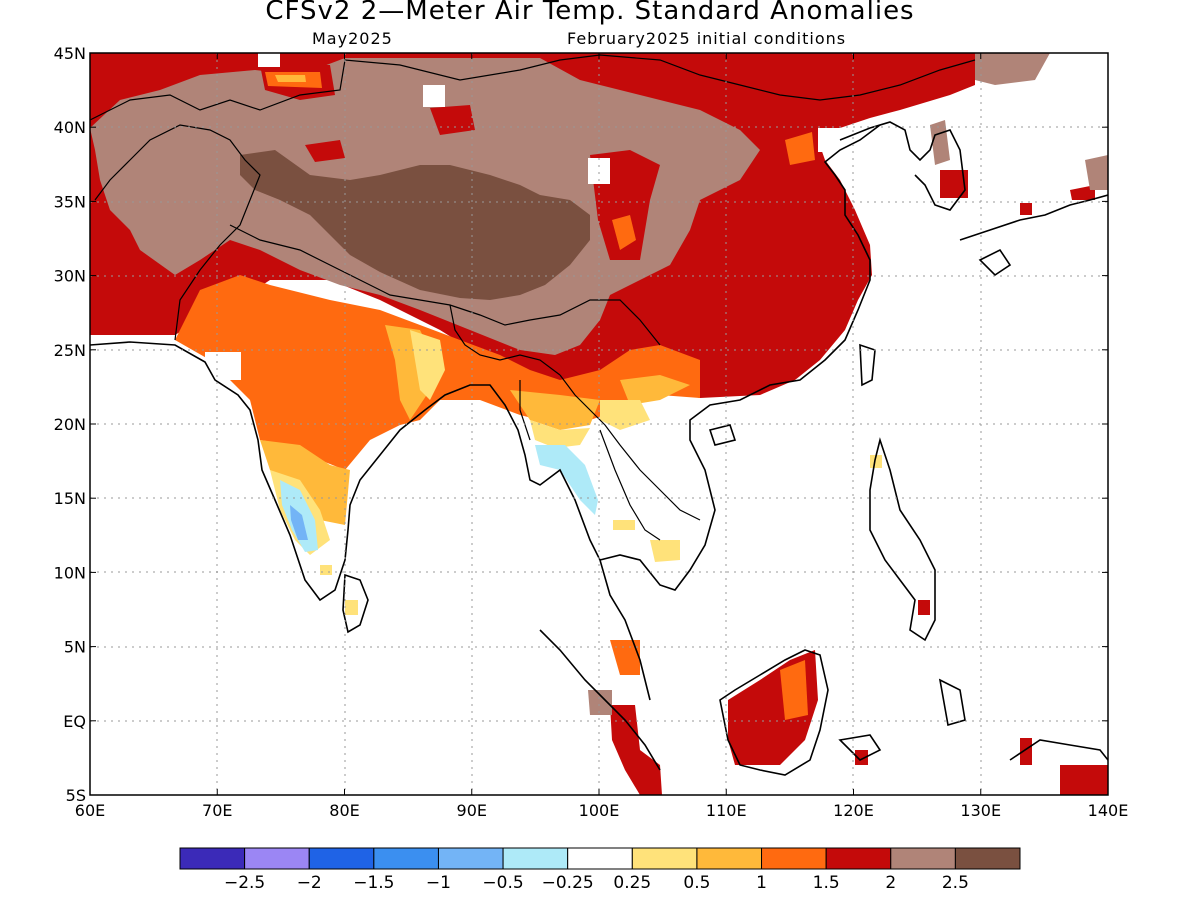 This screenshot has height=900, width=1200. What do you see at coordinates (955, 883) in the screenshot?
I see `colorbar-label: 2.5` at bounding box center [955, 883].